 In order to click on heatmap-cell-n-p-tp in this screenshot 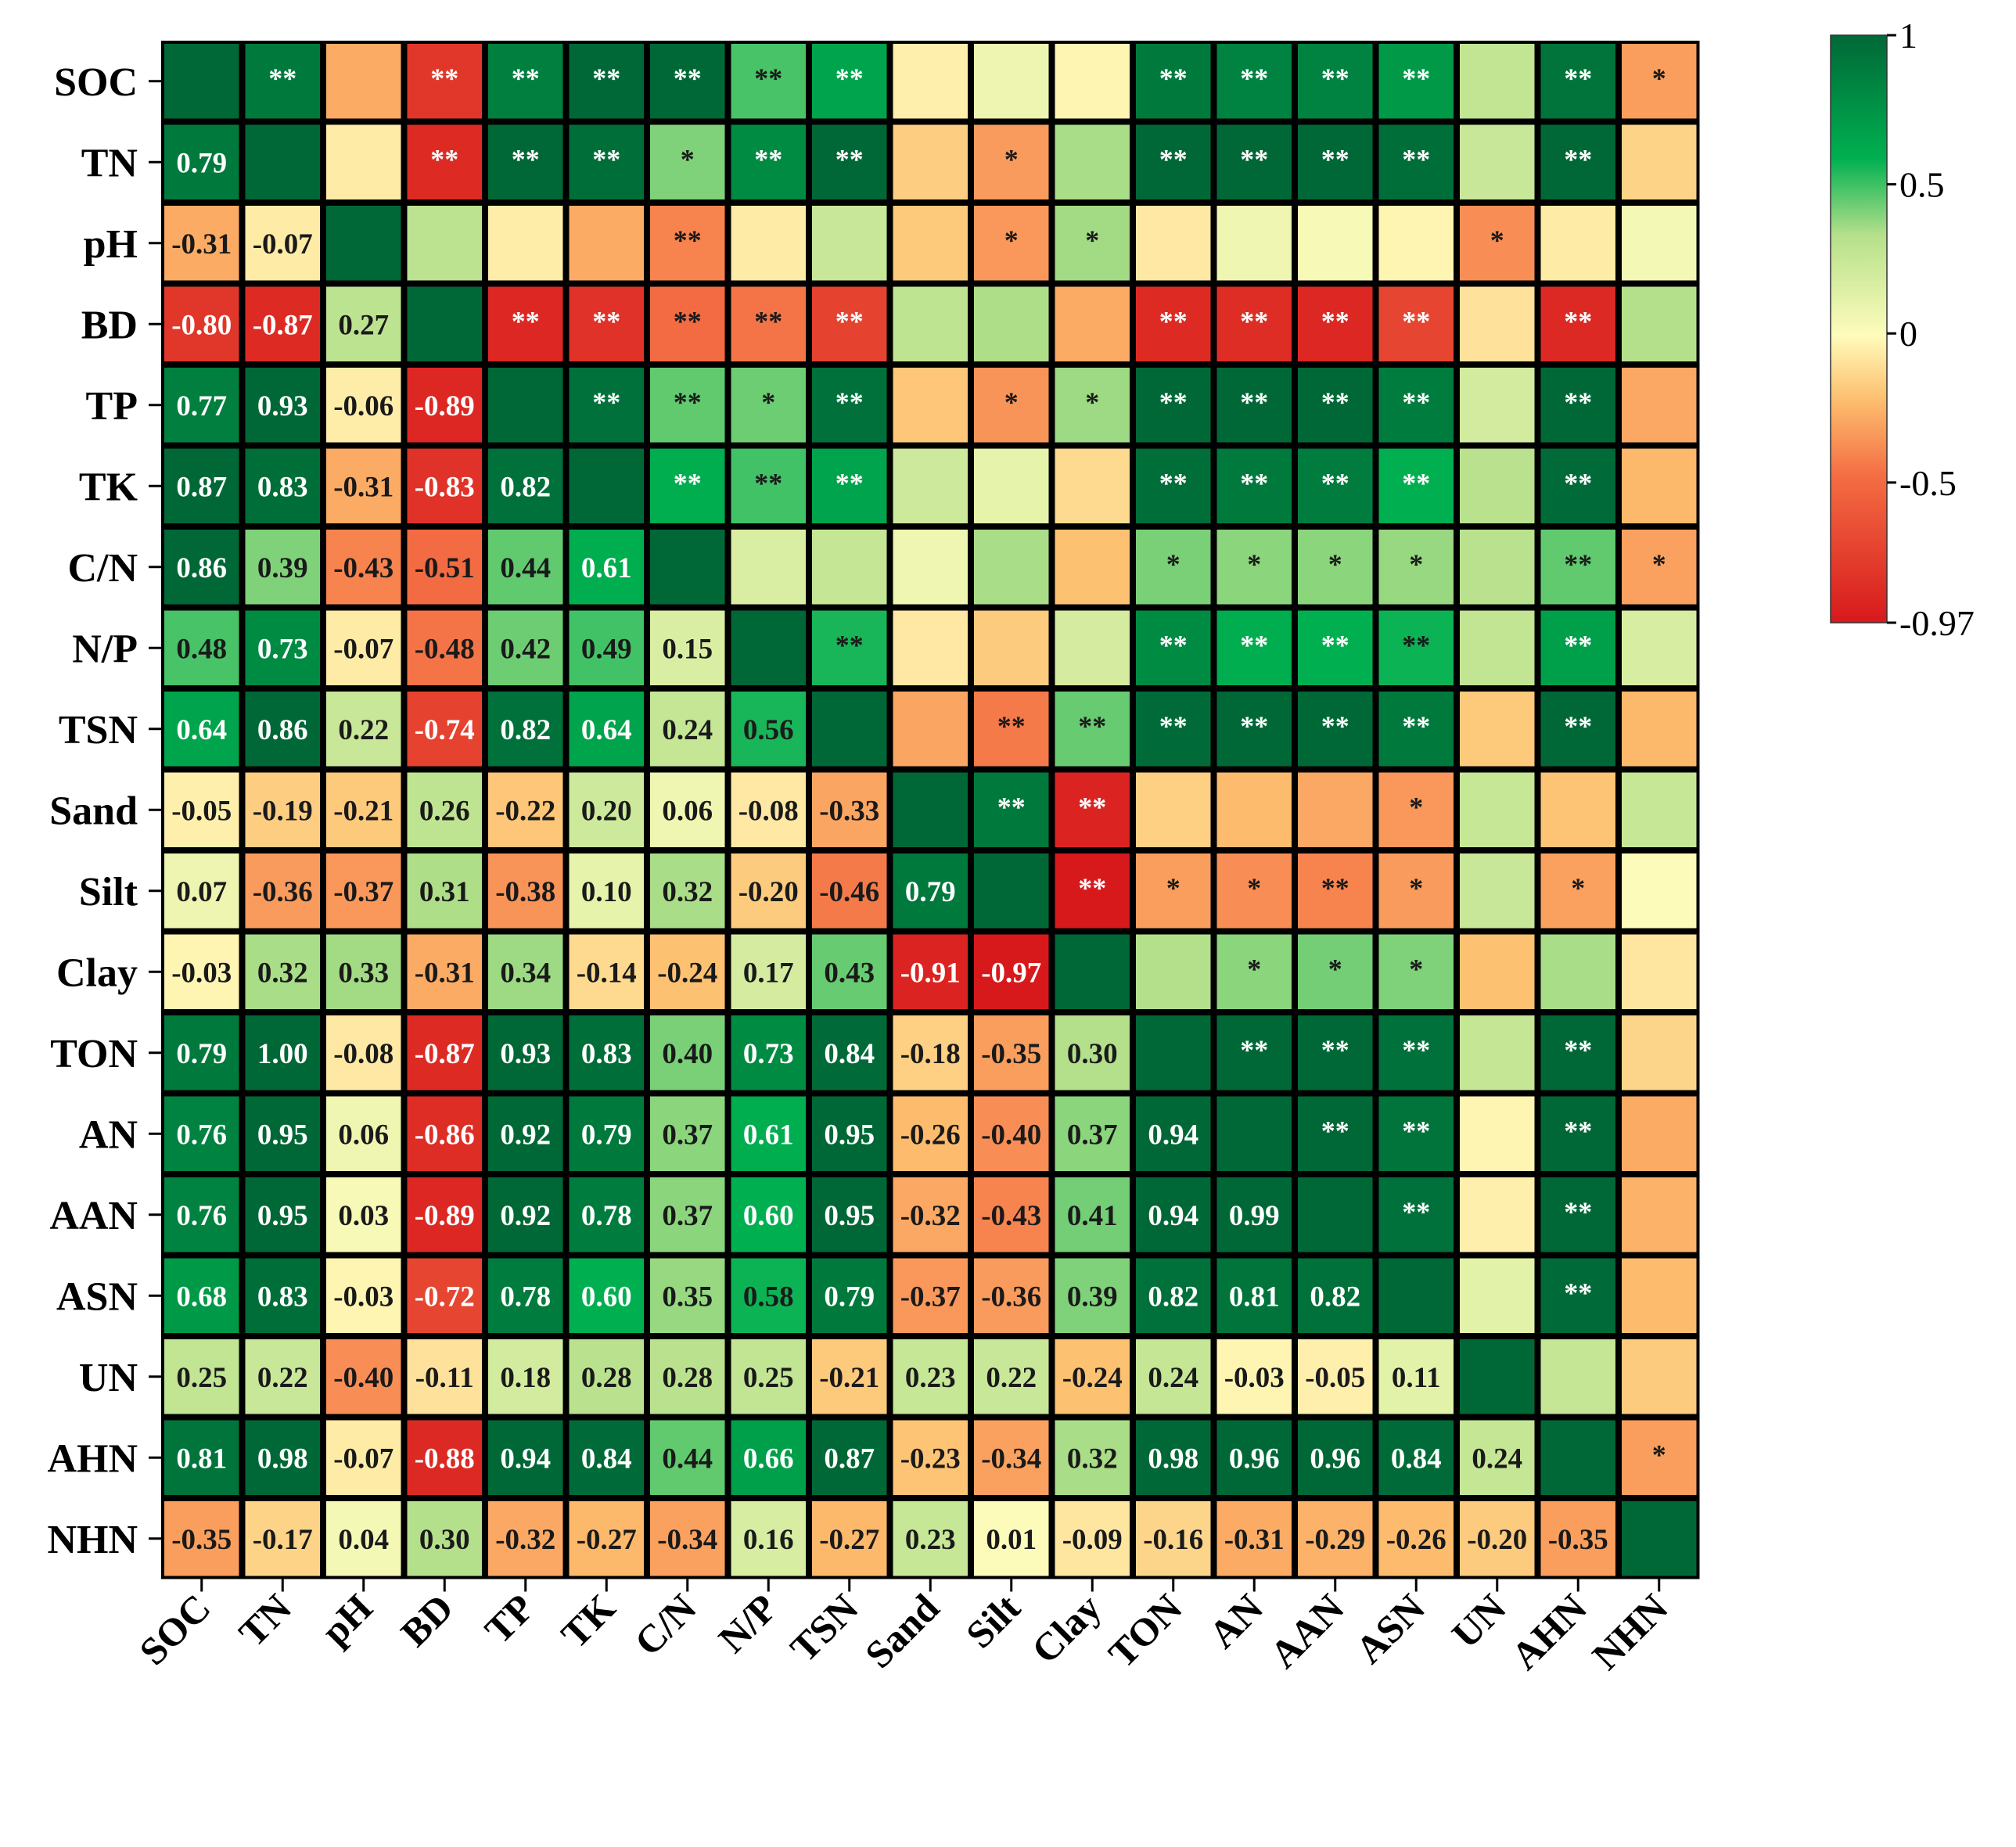, I will do `click(525, 647)`.